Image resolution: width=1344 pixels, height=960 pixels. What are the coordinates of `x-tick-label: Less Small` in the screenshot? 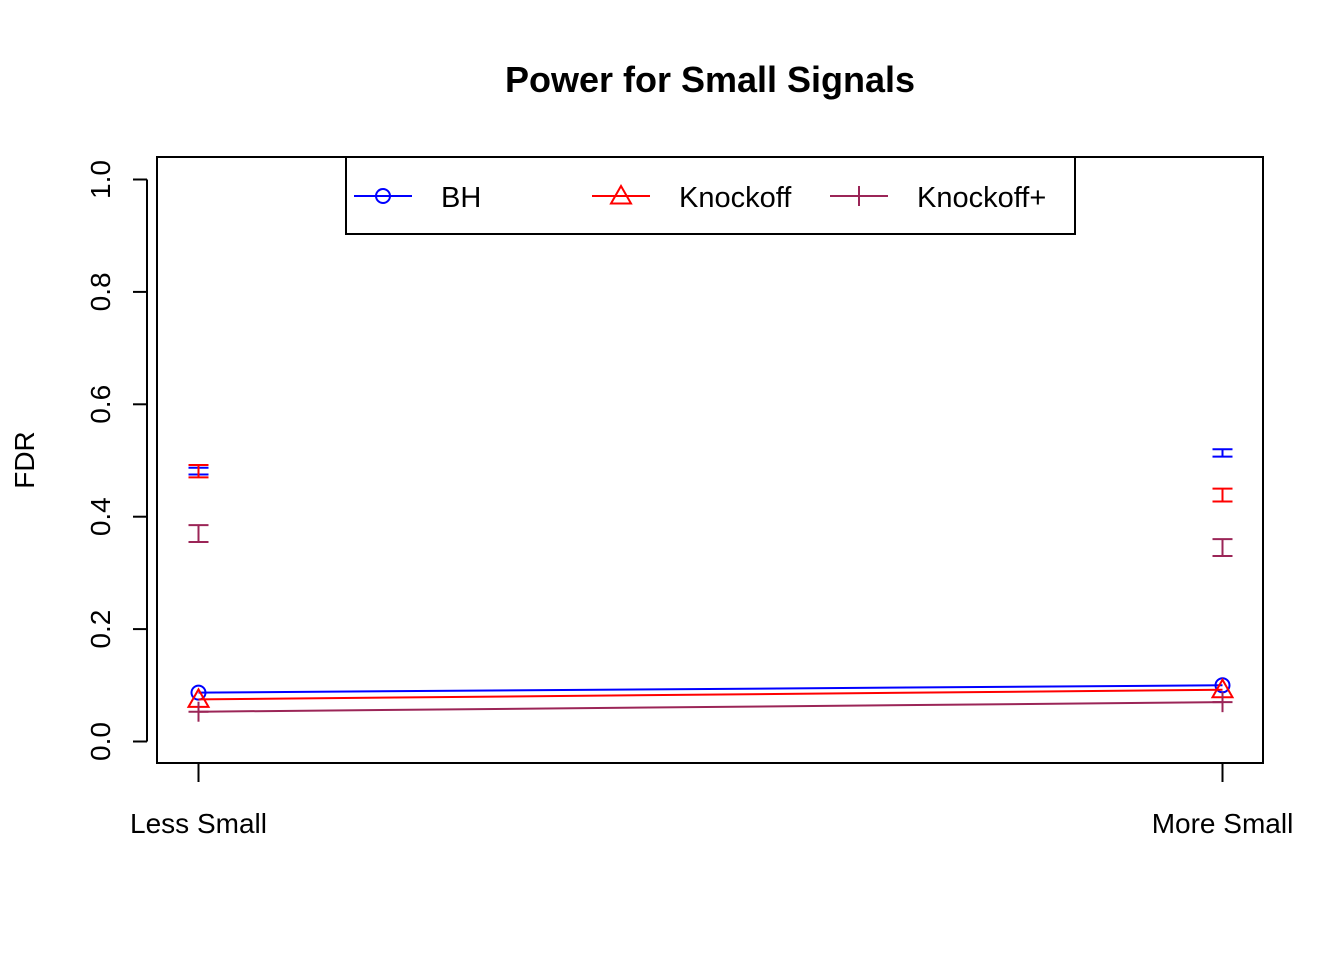 It's located at (198, 823).